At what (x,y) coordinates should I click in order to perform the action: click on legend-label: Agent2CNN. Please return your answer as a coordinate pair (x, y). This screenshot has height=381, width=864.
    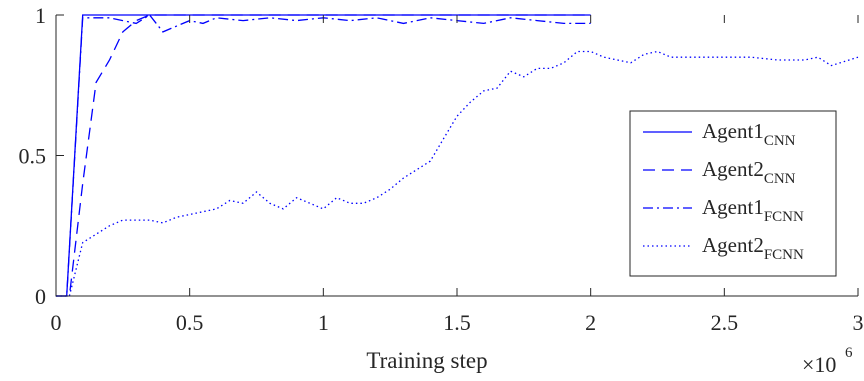
    Looking at the image, I should click on (749, 172).